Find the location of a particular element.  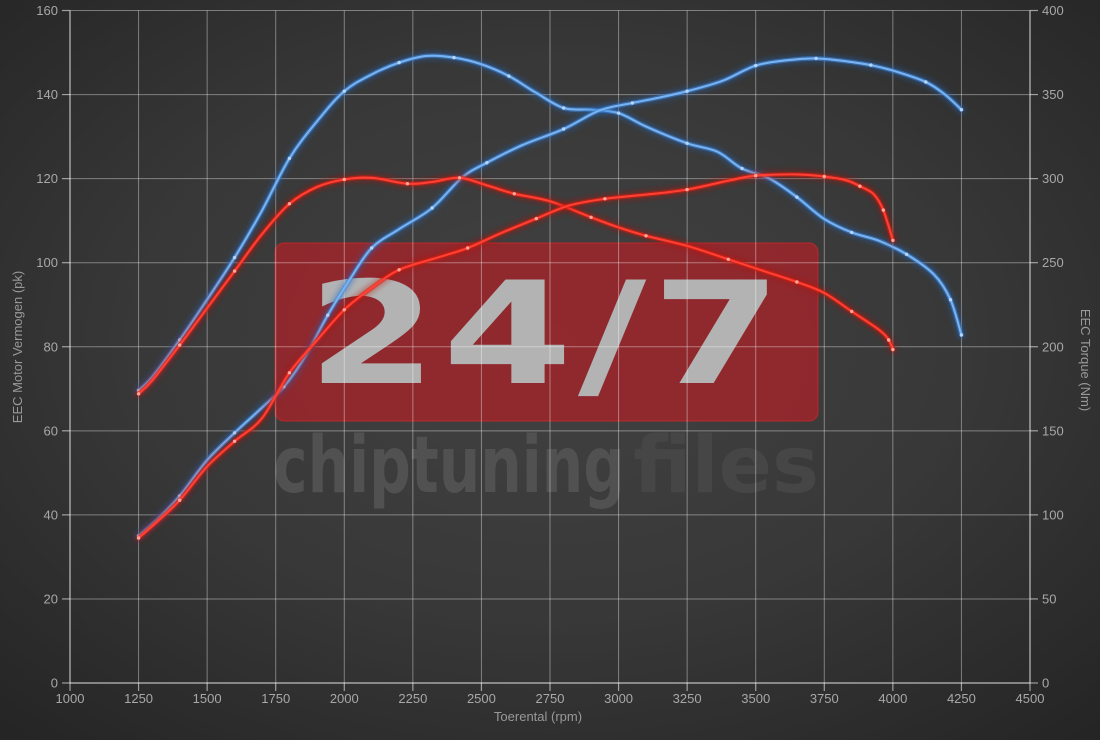

y-left-tick-label: 20 is located at coordinates (51, 598).